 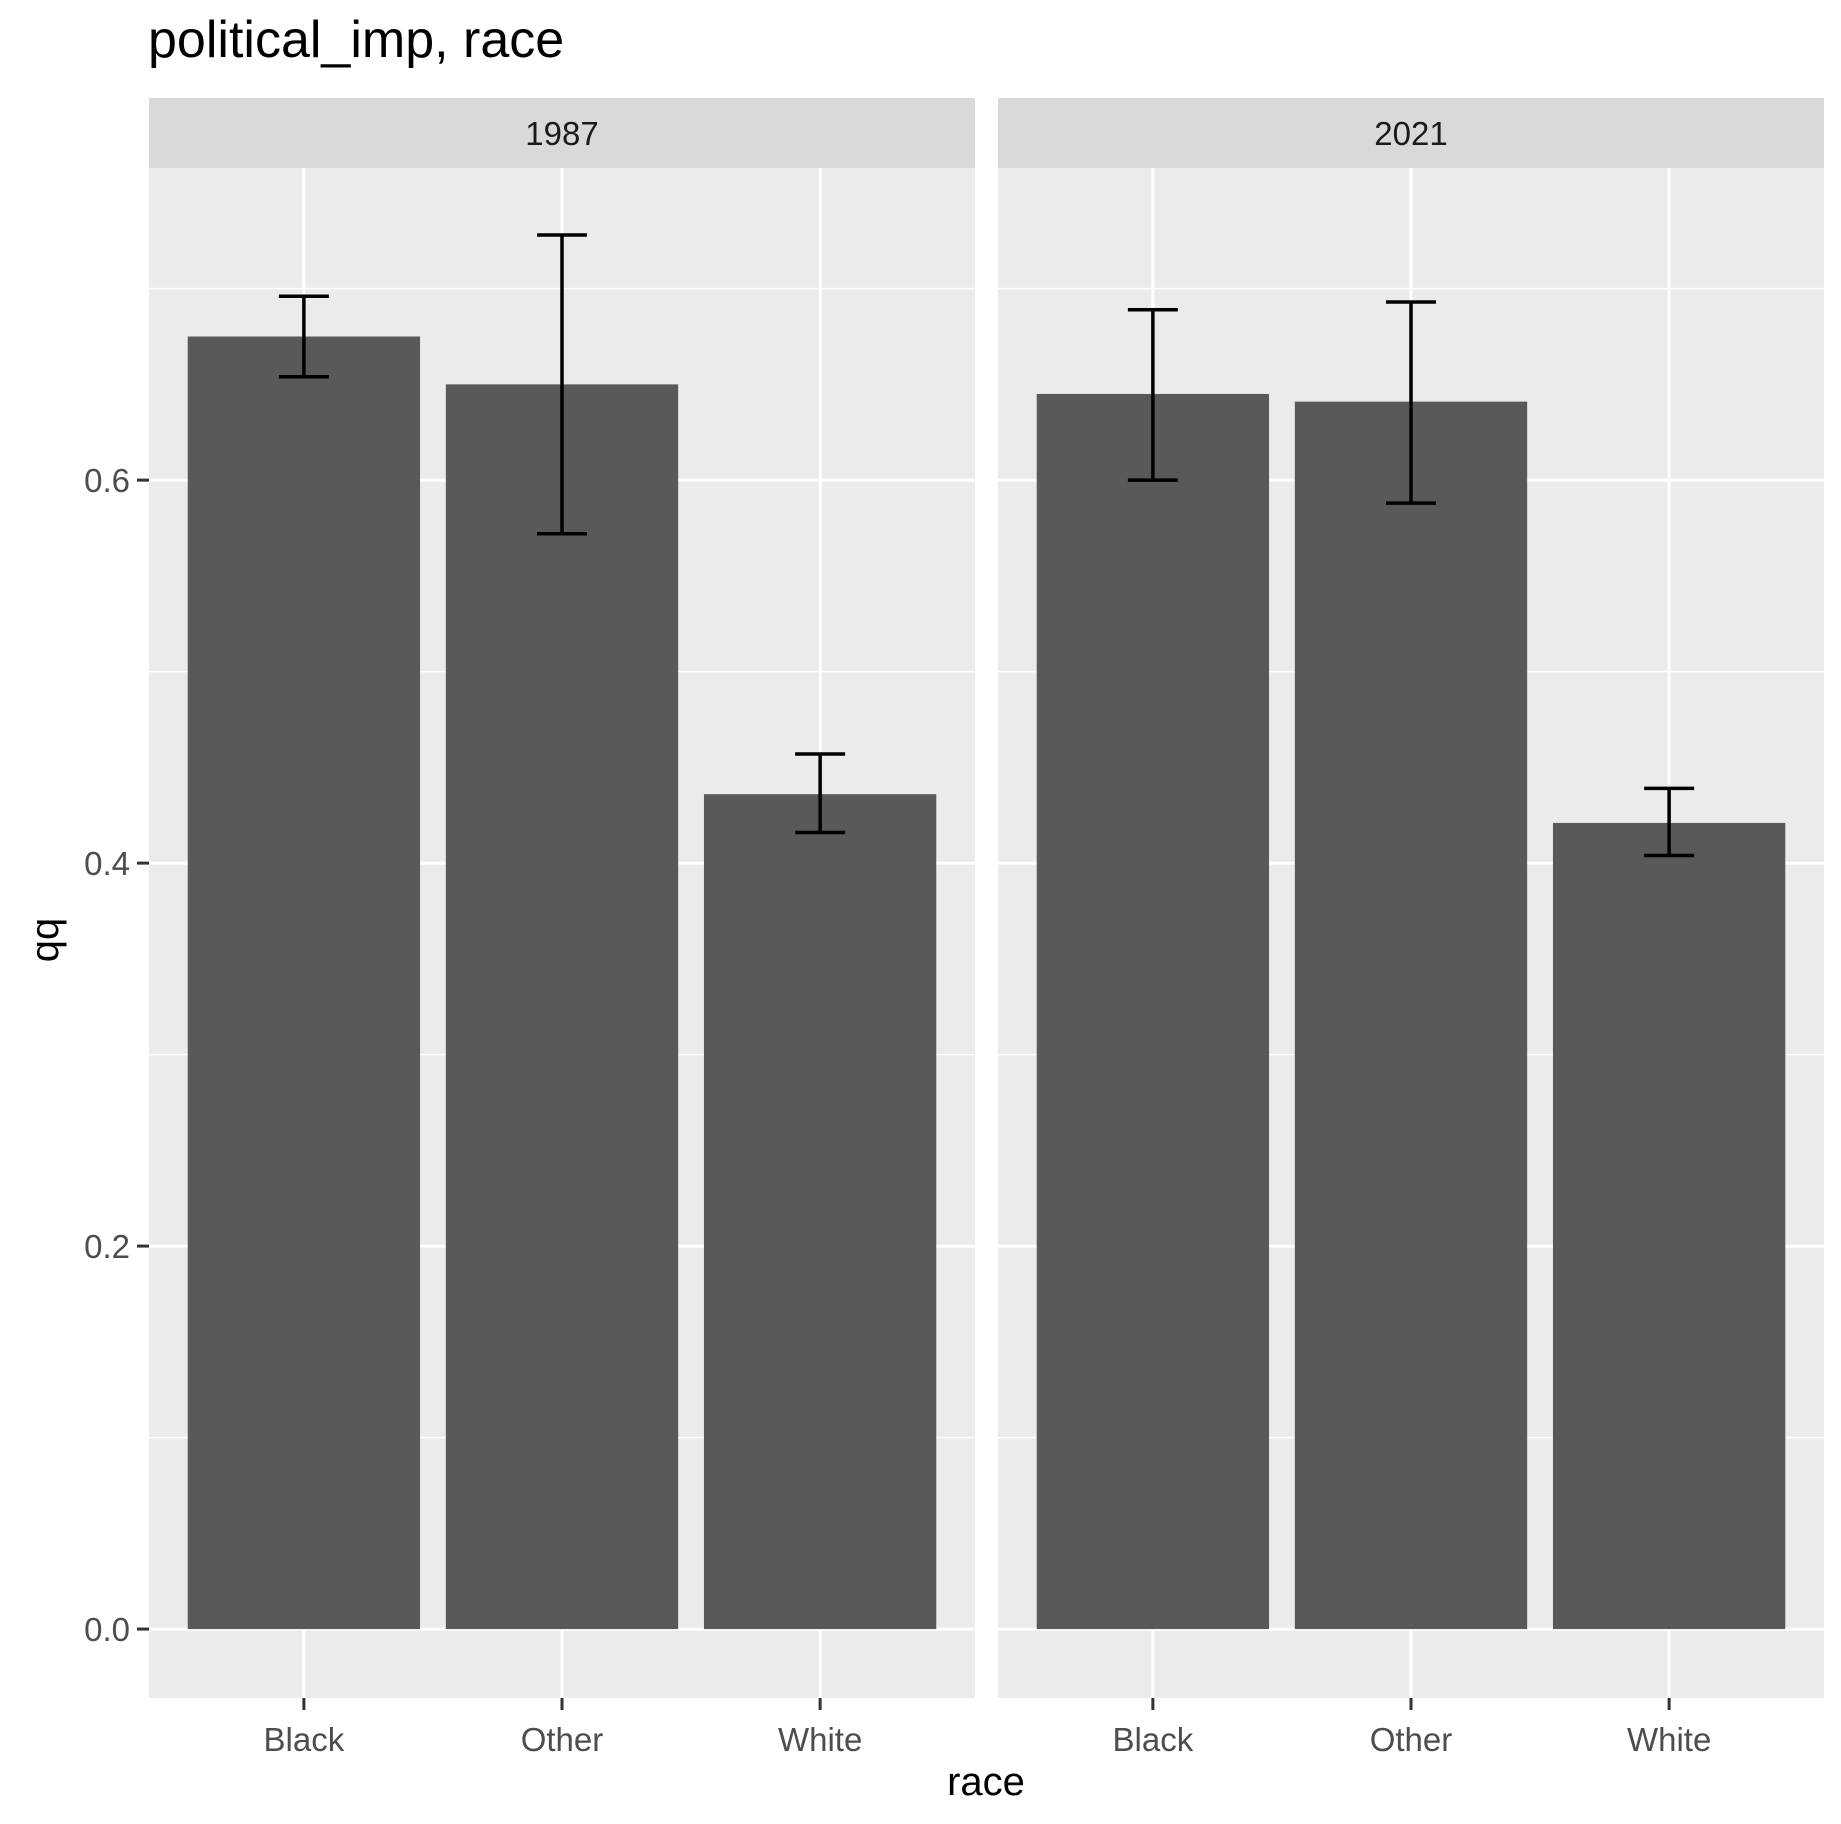 I want to click on bar-1987-Black, so click(x=304, y=983).